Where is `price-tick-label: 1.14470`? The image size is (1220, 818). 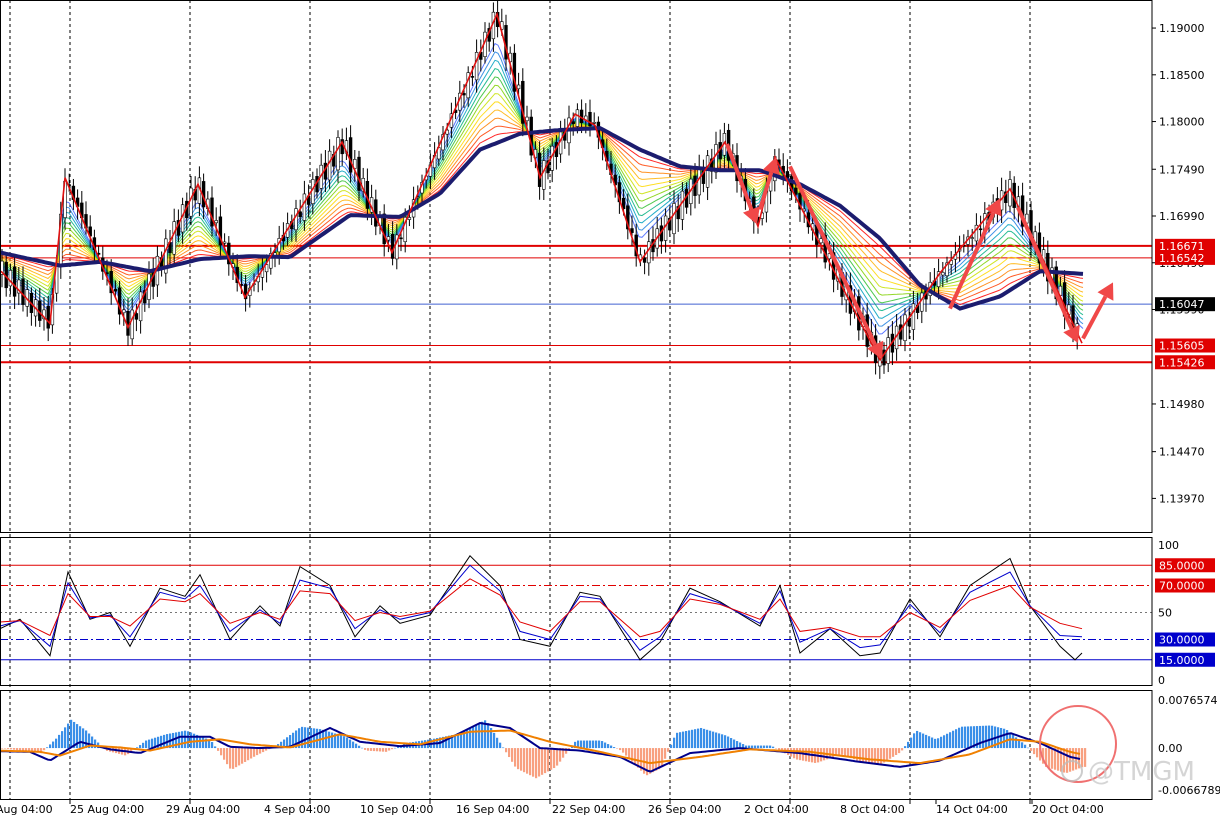
price-tick-label: 1.14470 is located at coordinates (1182, 452).